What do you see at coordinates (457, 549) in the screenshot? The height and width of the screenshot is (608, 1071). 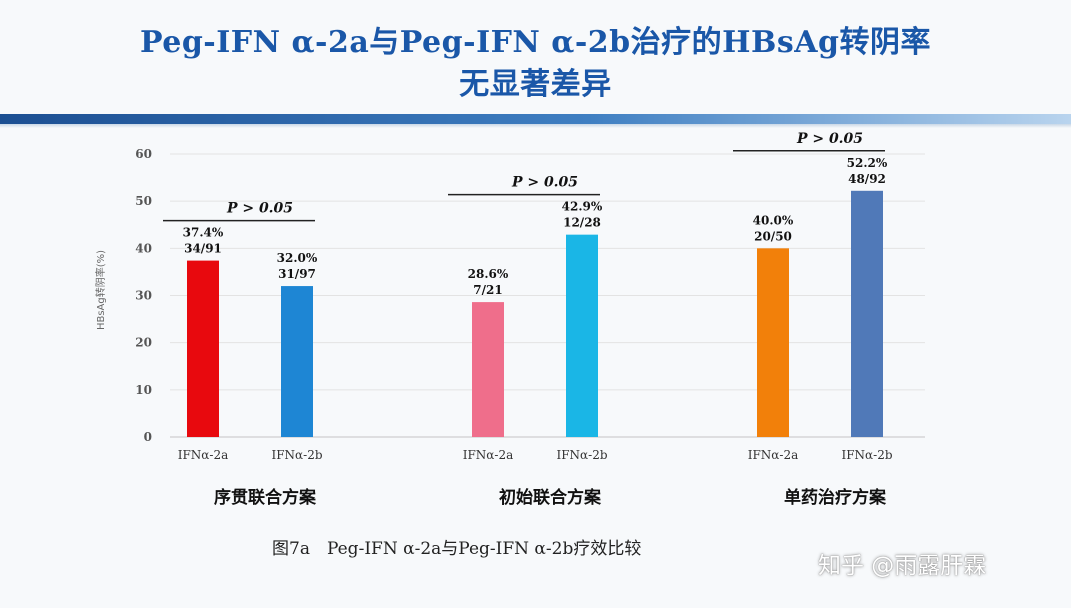 I see `figure-caption: 图7a Peg-IFN α-2a与Peg-IFN α-2b疗效比较` at bounding box center [457, 549].